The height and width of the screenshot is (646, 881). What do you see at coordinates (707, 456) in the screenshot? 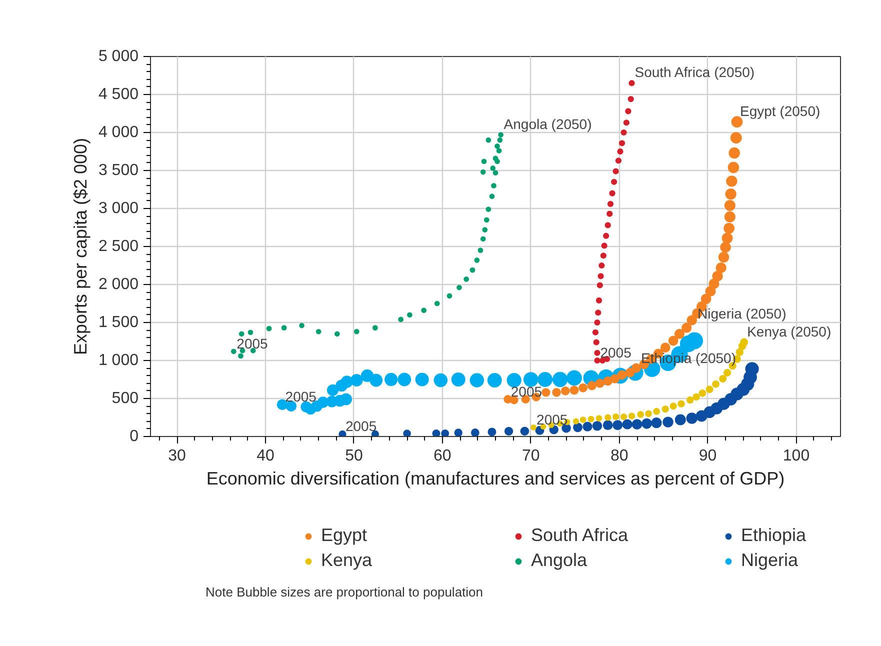
I see `x-tick-label: 90` at bounding box center [707, 456].